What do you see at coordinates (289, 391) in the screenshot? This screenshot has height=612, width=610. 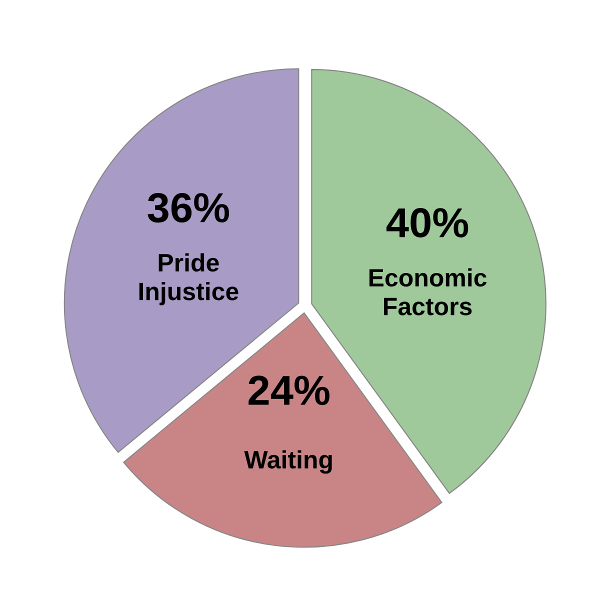 I see `data-label: 24%` at bounding box center [289, 391].